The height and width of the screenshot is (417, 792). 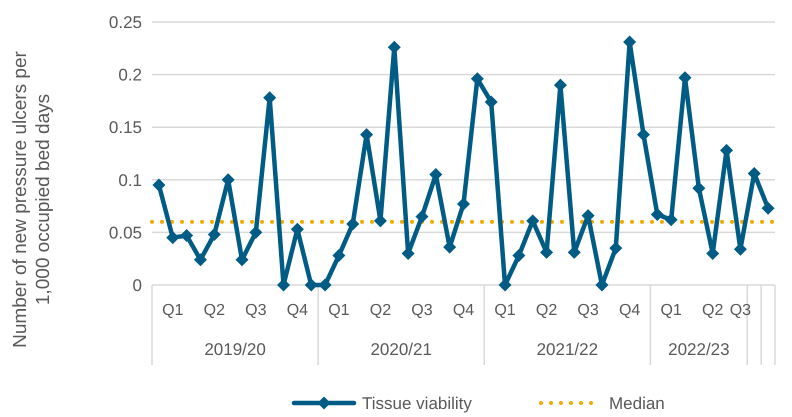 What do you see at coordinates (637, 403) in the screenshot?
I see `legend-label: Median` at bounding box center [637, 403].